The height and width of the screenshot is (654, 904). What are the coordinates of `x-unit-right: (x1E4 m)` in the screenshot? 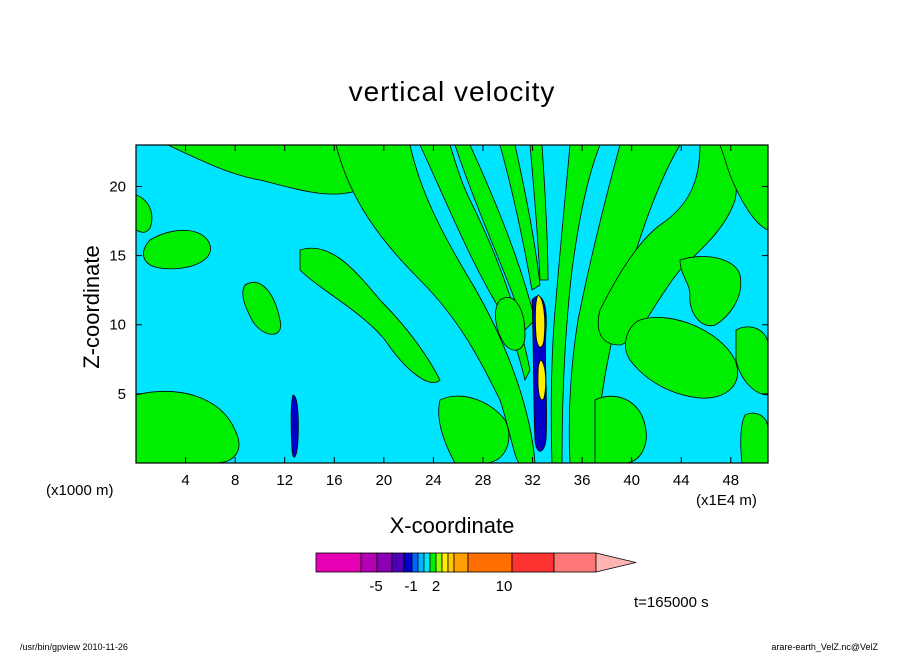 It's located at (726, 500).